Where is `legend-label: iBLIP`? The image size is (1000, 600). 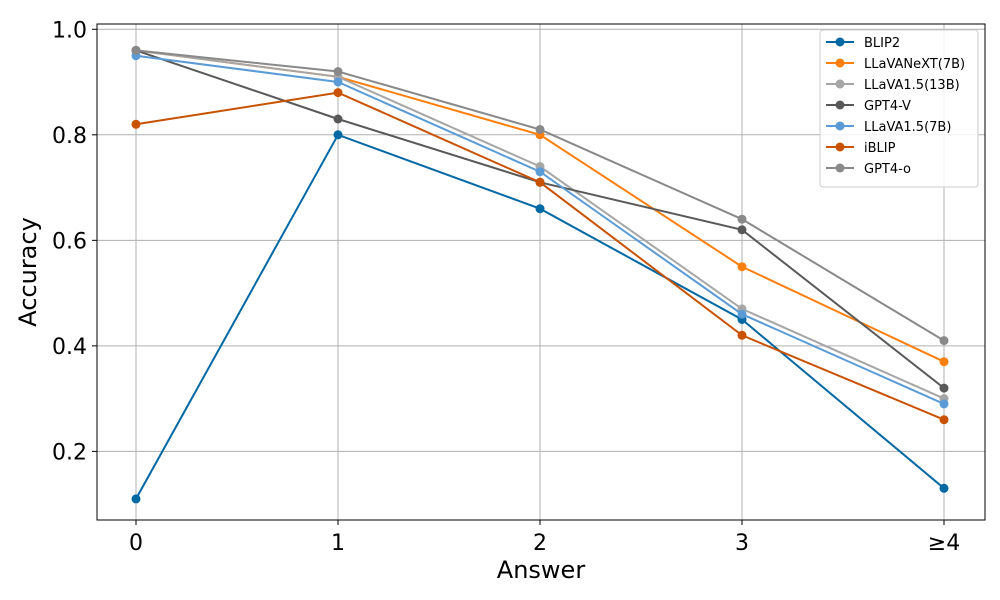
legend-label: iBLIP is located at coordinates (880, 148).